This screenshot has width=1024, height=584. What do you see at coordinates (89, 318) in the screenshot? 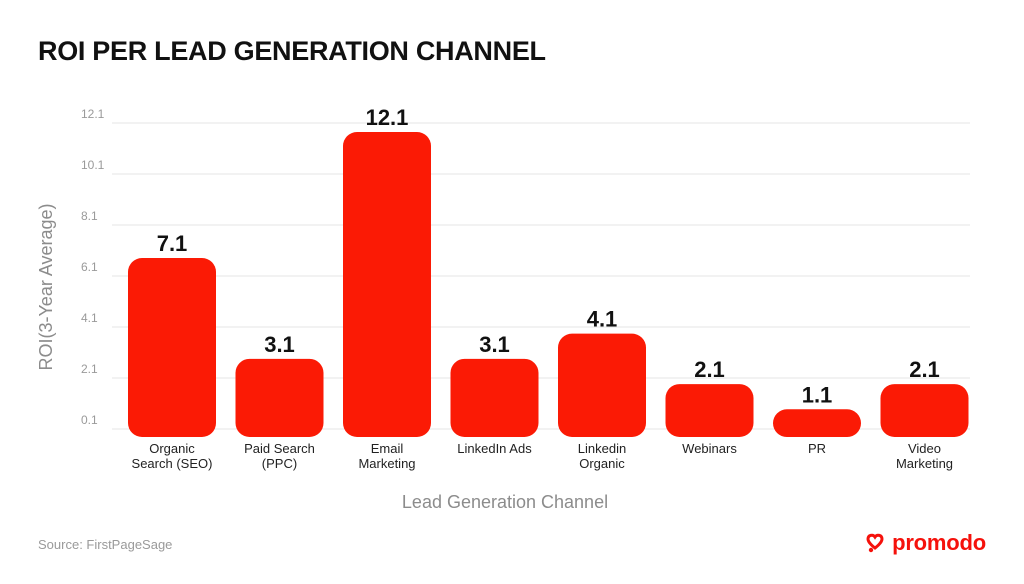
I see `y-tick-label: 4.1` at bounding box center [89, 318].